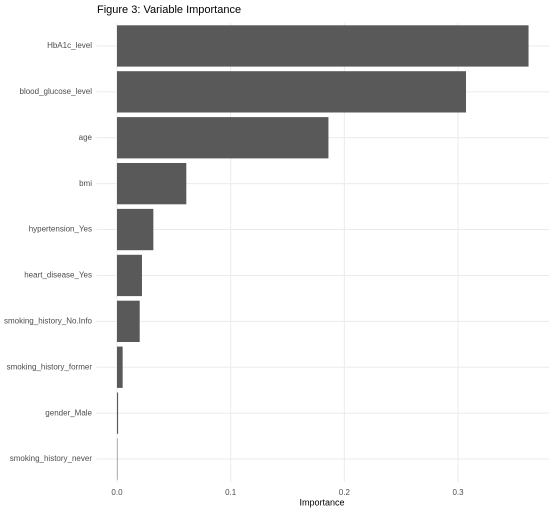 The height and width of the screenshot is (511, 554). Describe the element at coordinates (85, 183) in the screenshot. I see `y-tick-label: bmi` at that location.